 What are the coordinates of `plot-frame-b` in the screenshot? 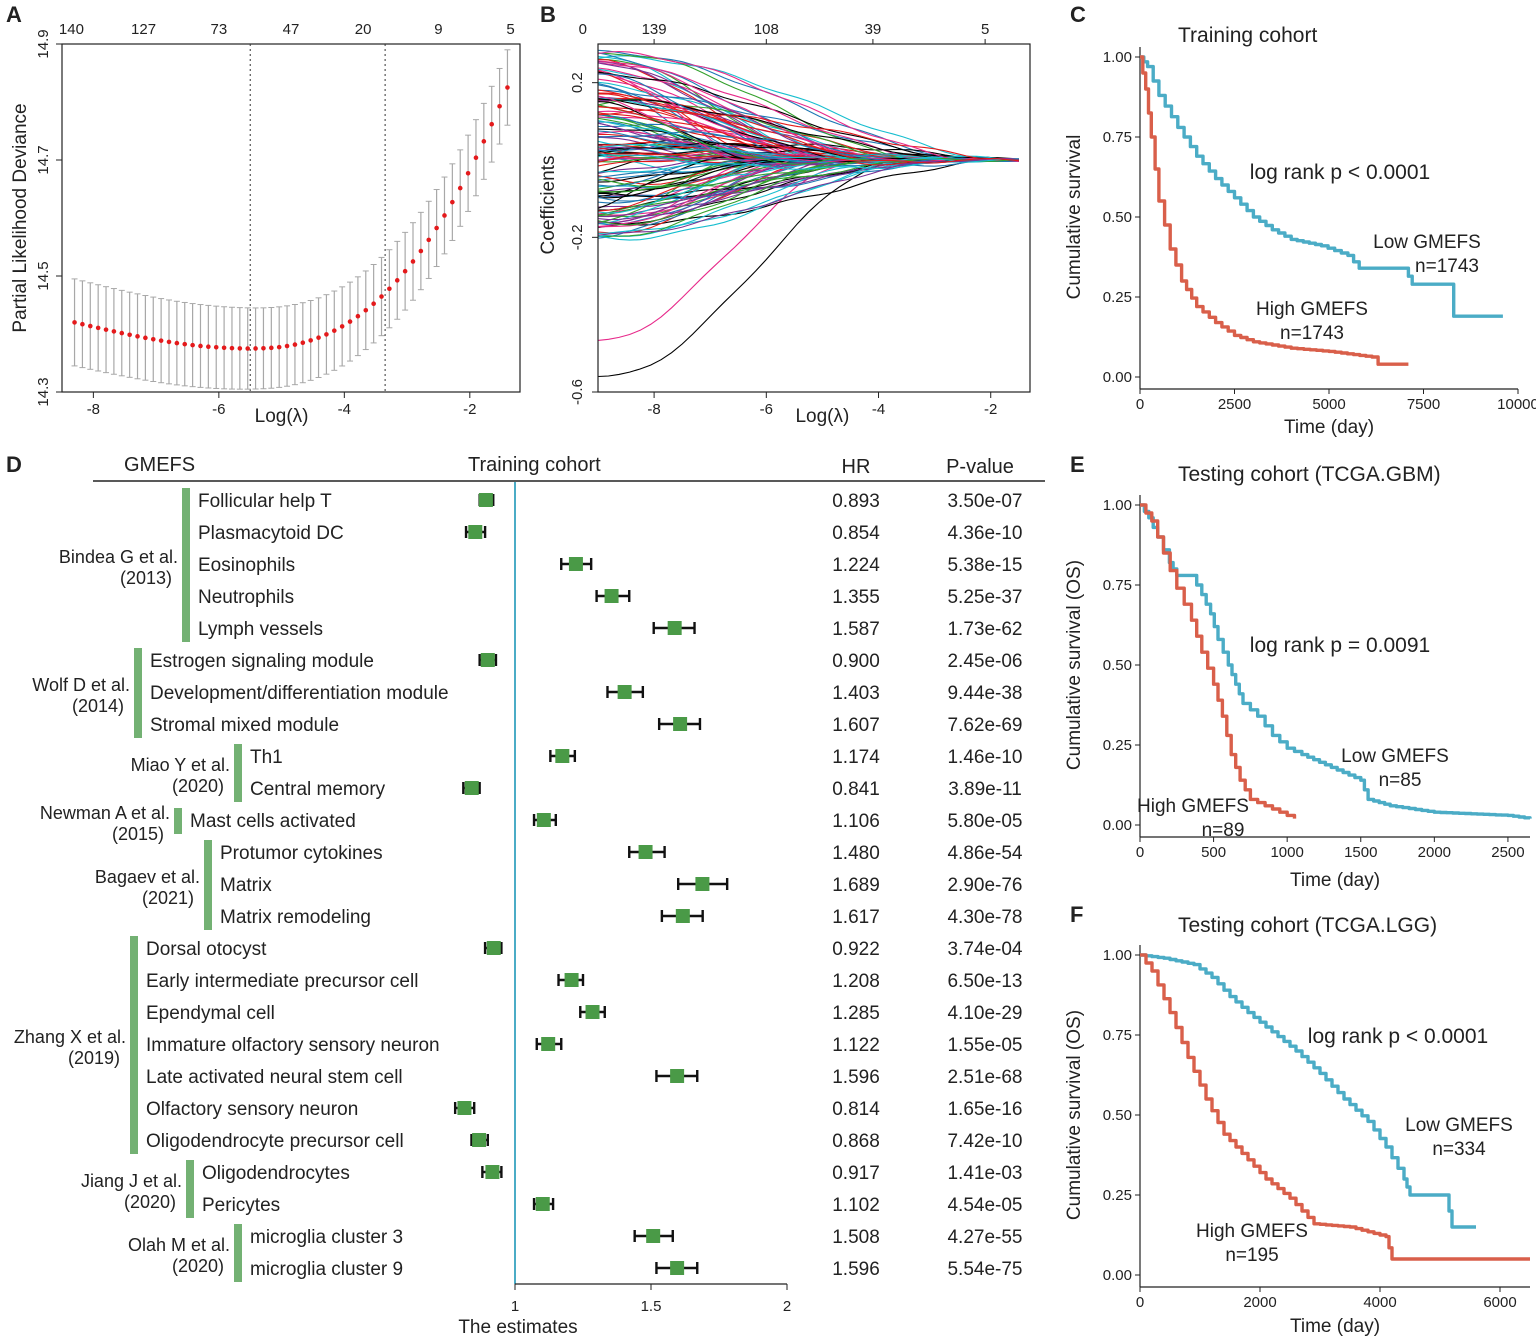 It's located at (814, 218).